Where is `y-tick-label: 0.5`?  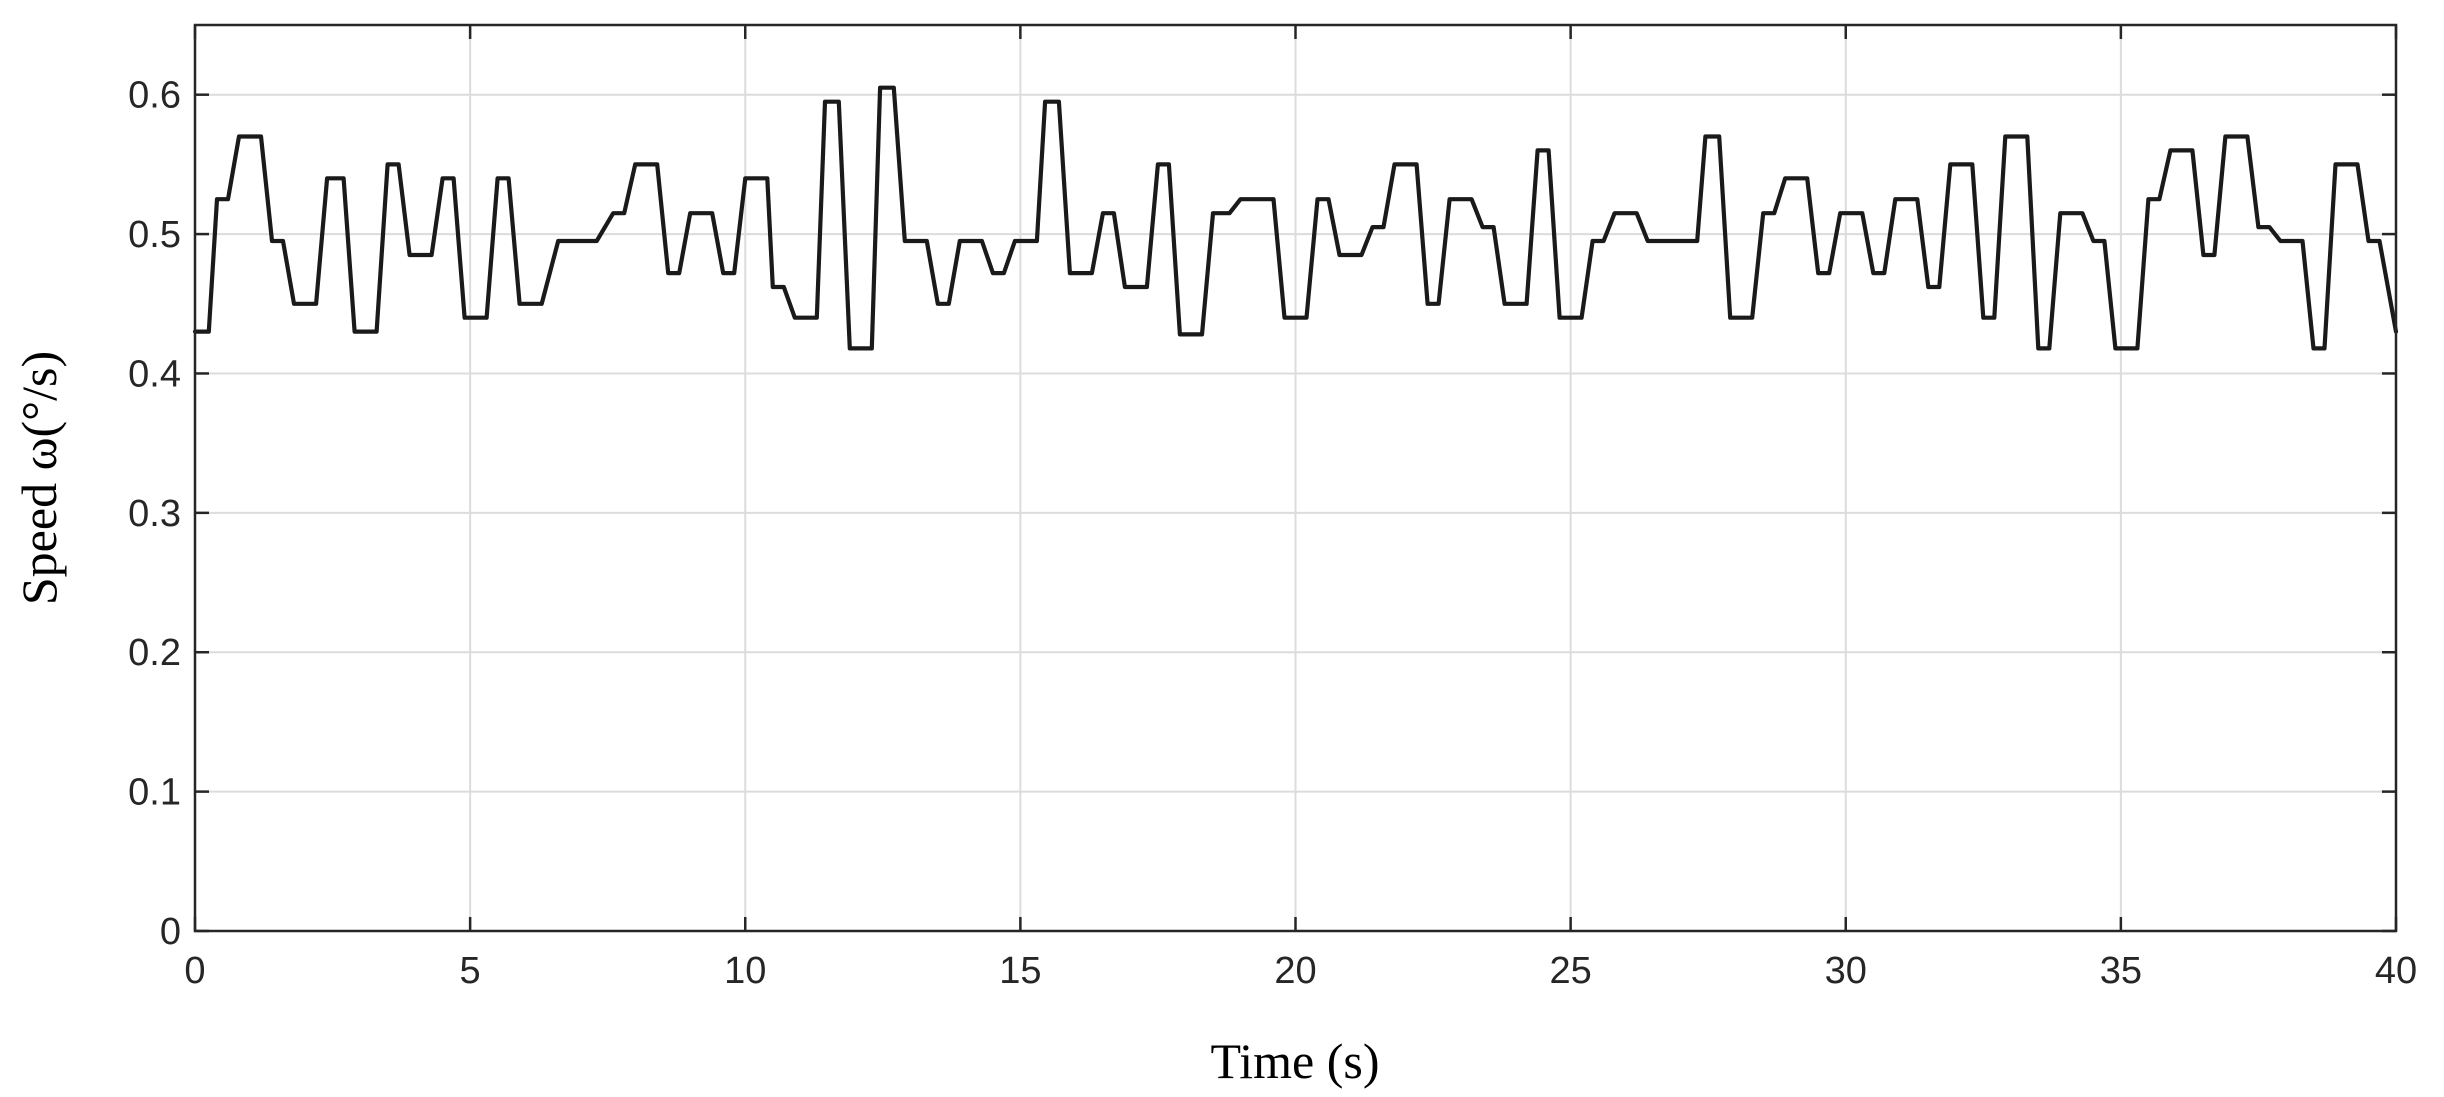
y-tick-label: 0.5 is located at coordinates (154, 235).